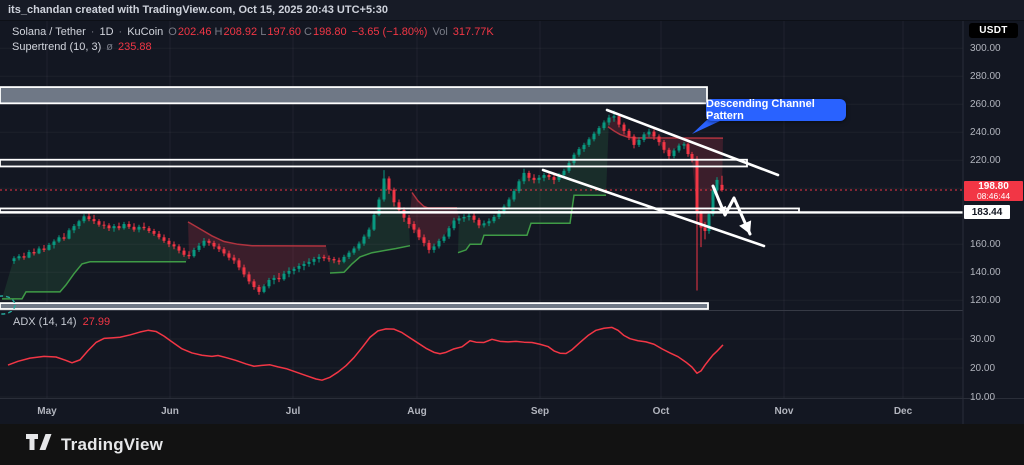 The image size is (1024, 465). What do you see at coordinates (57, 47) in the screenshot?
I see `supertrend-label: Supertrend (10, 3)` at bounding box center [57, 47].